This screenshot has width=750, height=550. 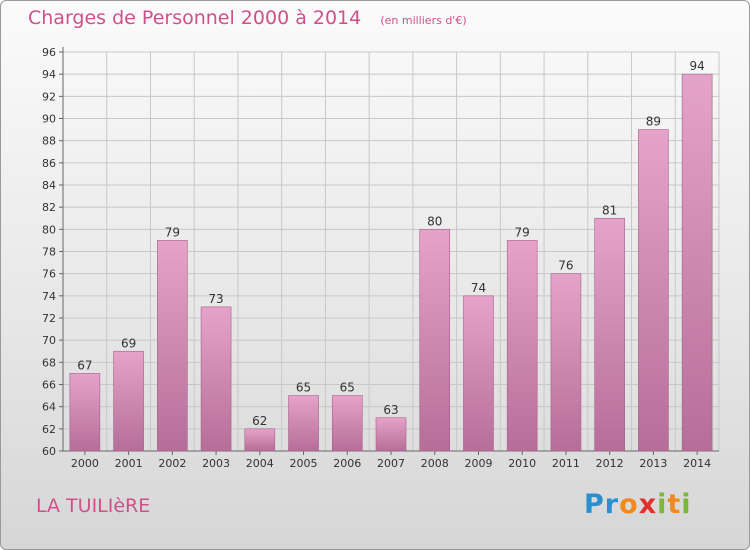 What do you see at coordinates (390, 410) in the screenshot?
I see `data-label: 63` at bounding box center [390, 410].